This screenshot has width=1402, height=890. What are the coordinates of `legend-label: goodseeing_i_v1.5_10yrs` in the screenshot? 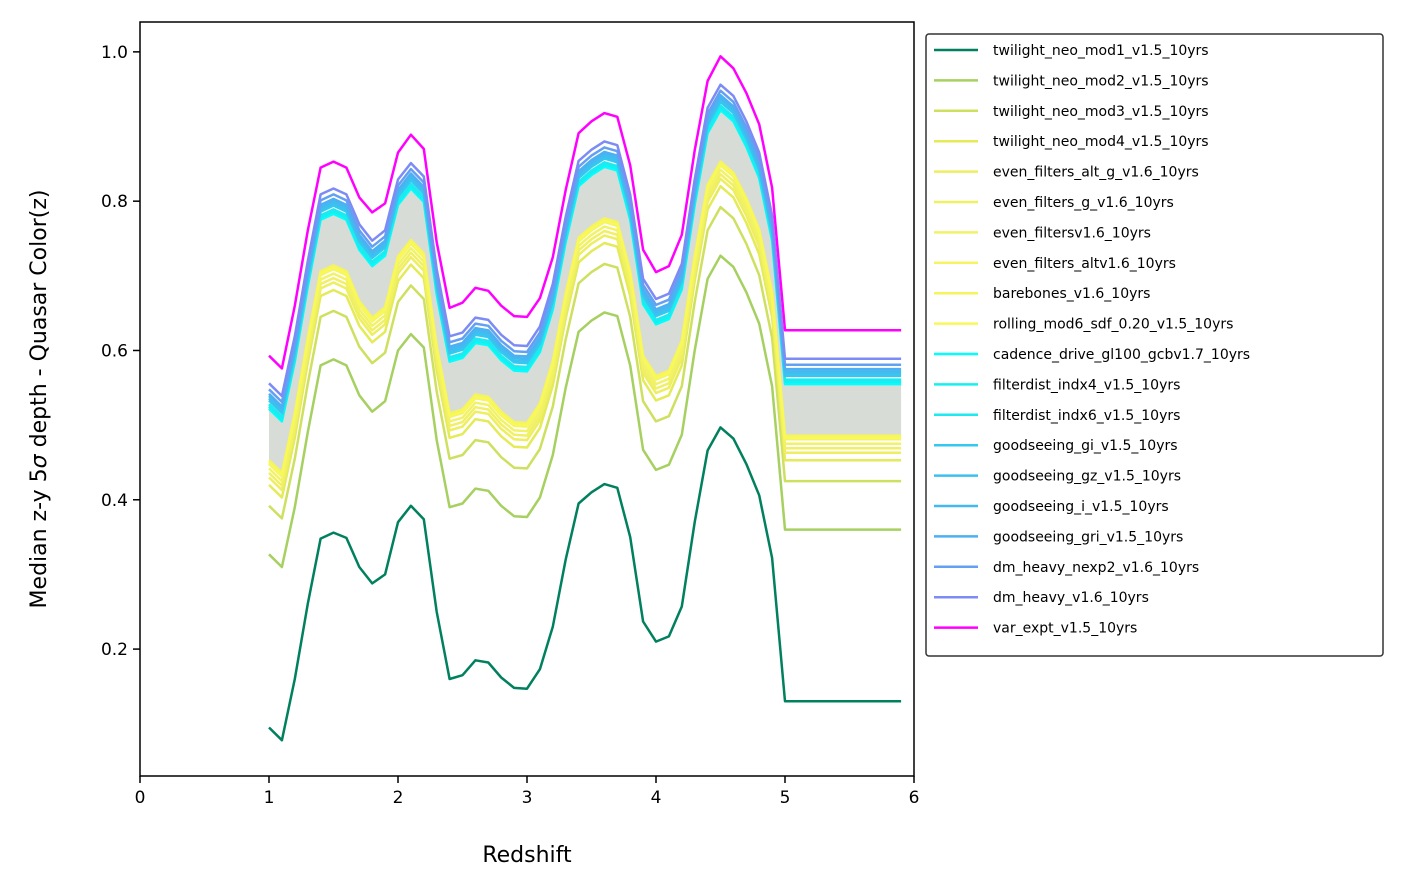 It's located at (1081, 507).